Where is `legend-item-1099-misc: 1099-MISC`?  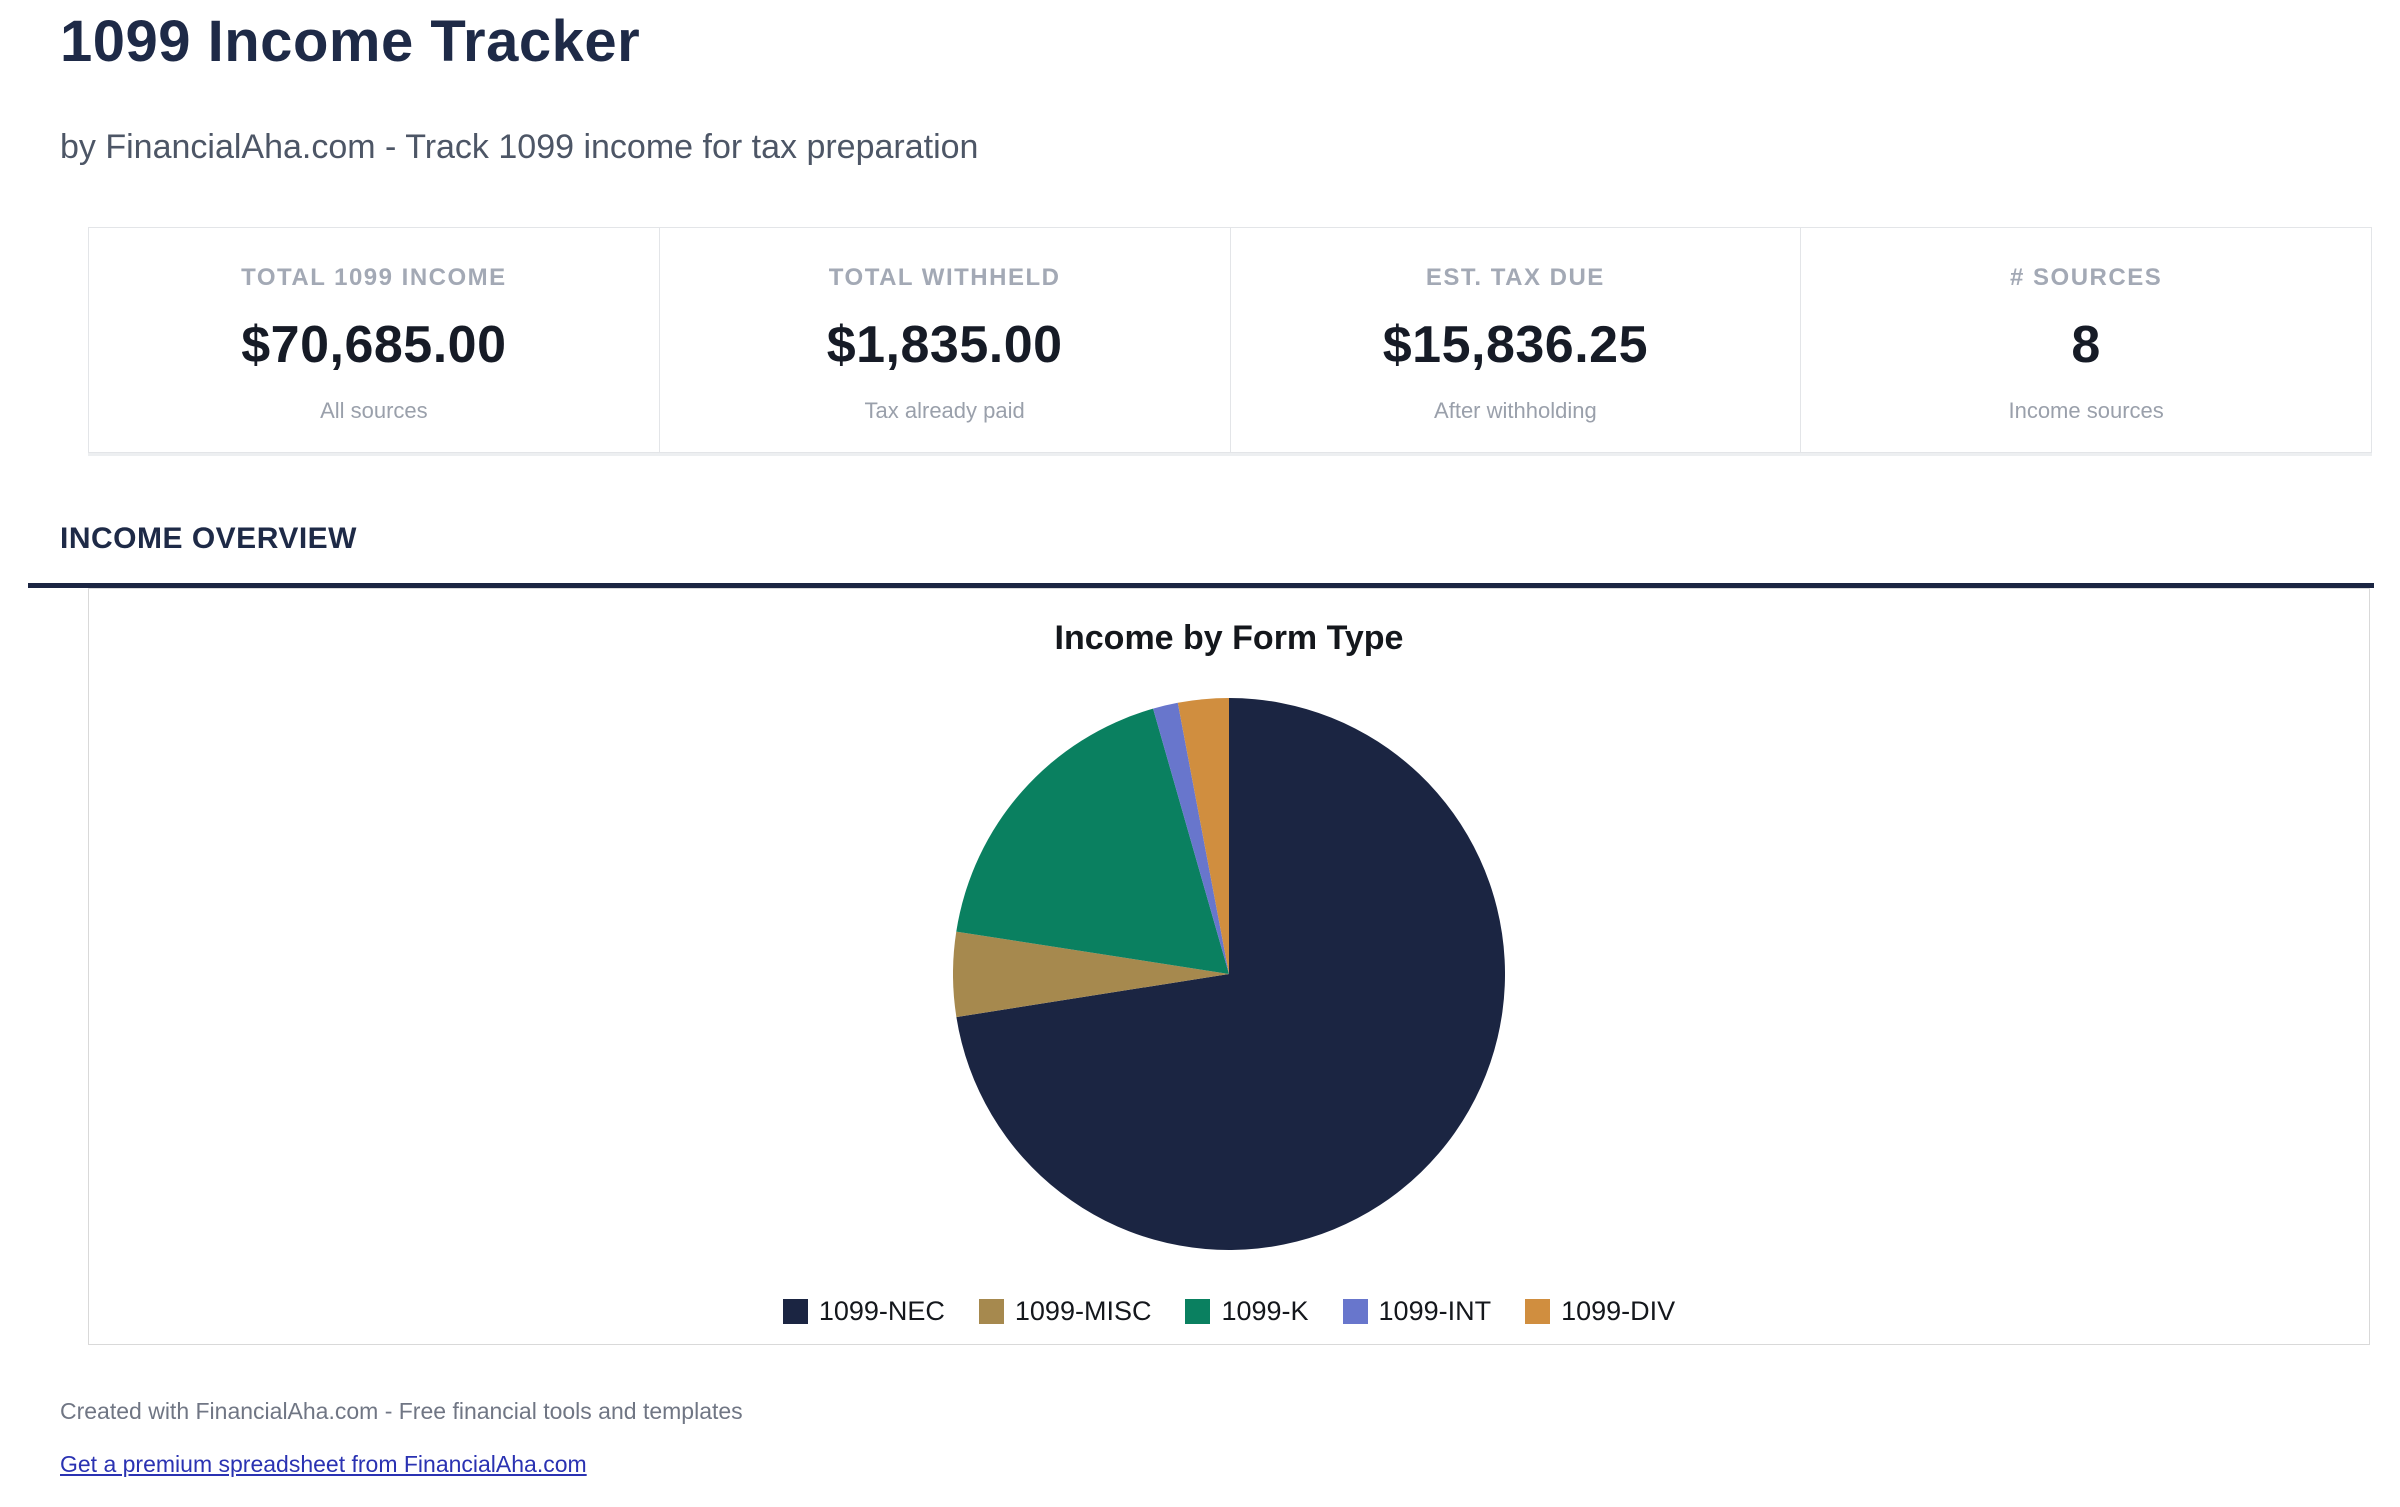
legend-item-1099-misc: 1099-MISC is located at coordinates (1065, 1311).